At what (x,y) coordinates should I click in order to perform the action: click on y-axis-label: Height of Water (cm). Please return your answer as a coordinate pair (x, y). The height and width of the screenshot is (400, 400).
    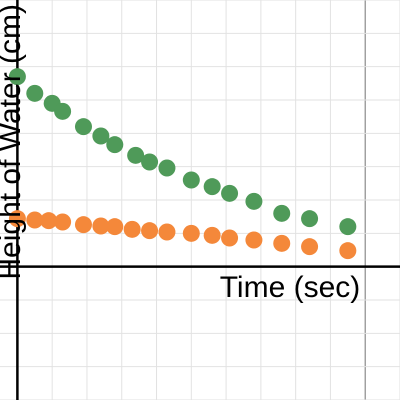
    Looking at the image, I should click on (13, 142).